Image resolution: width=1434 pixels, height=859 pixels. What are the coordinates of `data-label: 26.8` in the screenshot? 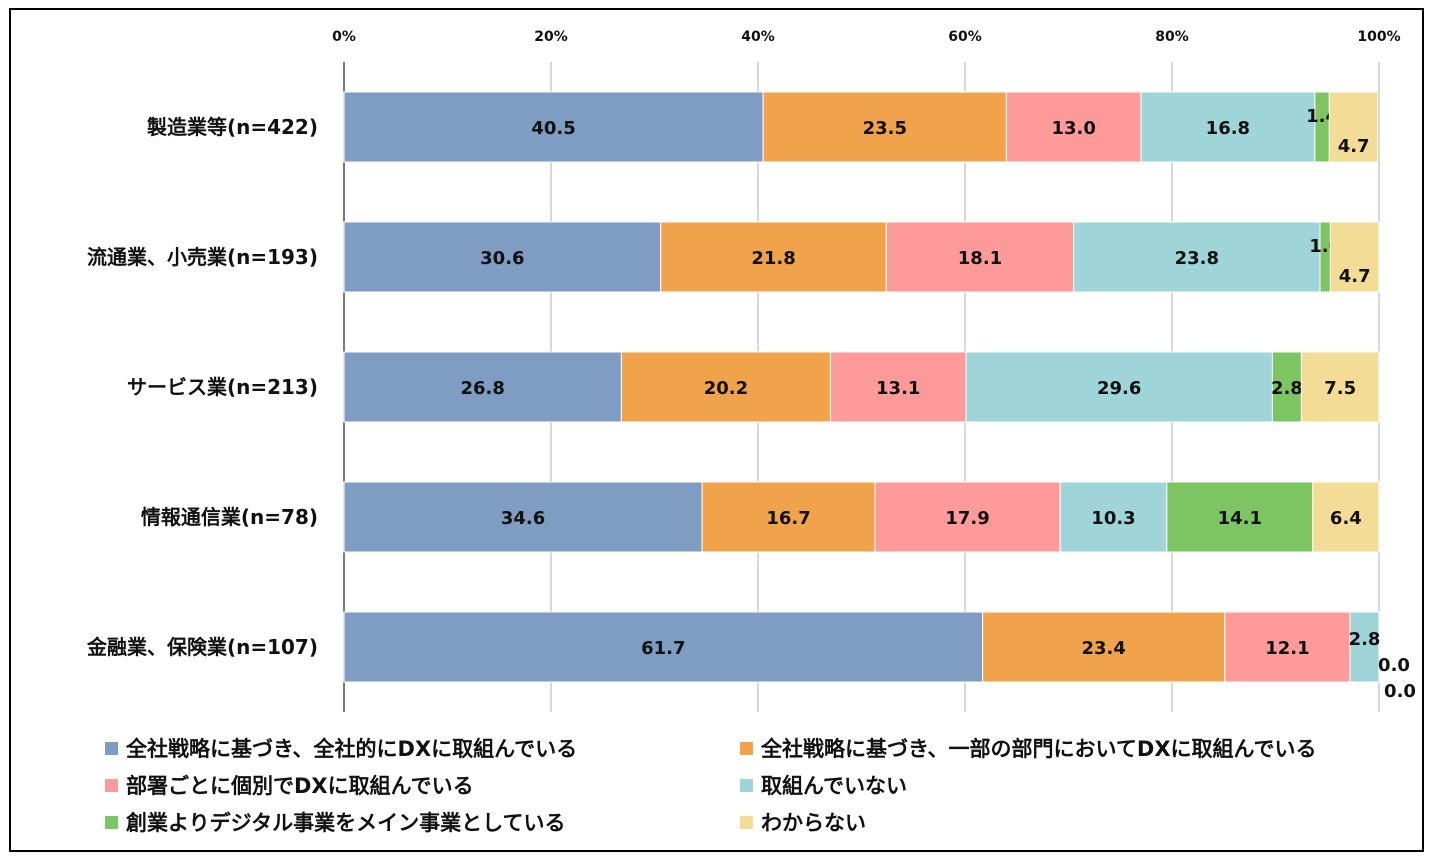 It's located at (482, 388).